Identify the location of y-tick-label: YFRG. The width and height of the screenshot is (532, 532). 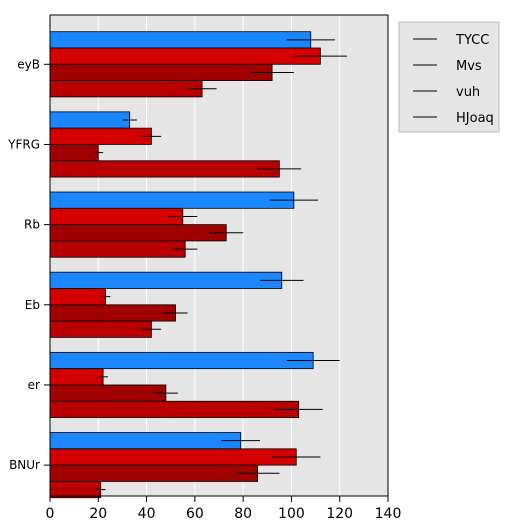
(23, 144).